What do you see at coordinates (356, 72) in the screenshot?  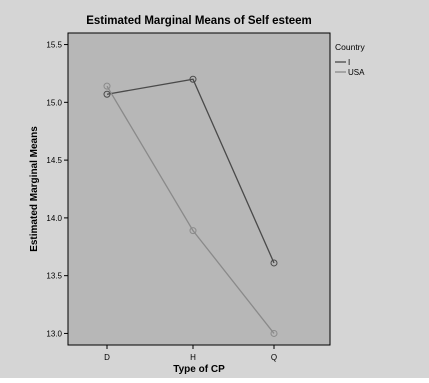 I see `legend-label-usa: USA` at bounding box center [356, 72].